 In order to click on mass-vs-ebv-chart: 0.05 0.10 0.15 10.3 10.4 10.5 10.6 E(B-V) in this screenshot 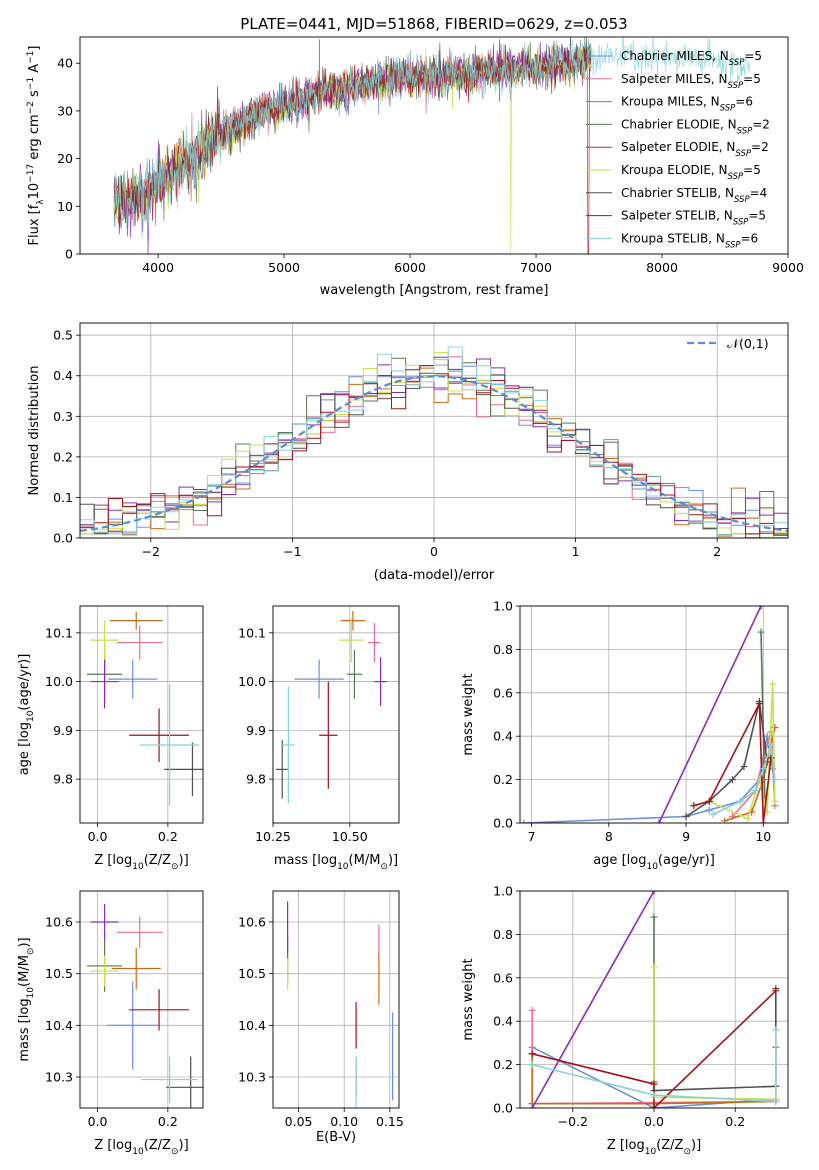, I will do `click(321, 1017)`.